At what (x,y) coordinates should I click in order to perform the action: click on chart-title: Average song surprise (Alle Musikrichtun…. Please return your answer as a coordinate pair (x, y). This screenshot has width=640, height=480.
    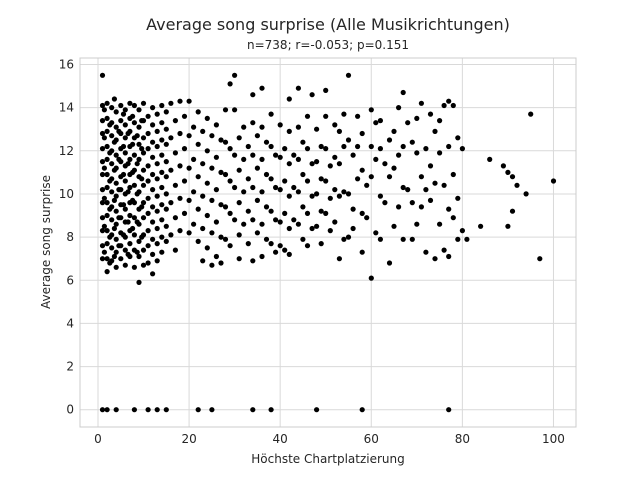
    Looking at the image, I should click on (328, 24).